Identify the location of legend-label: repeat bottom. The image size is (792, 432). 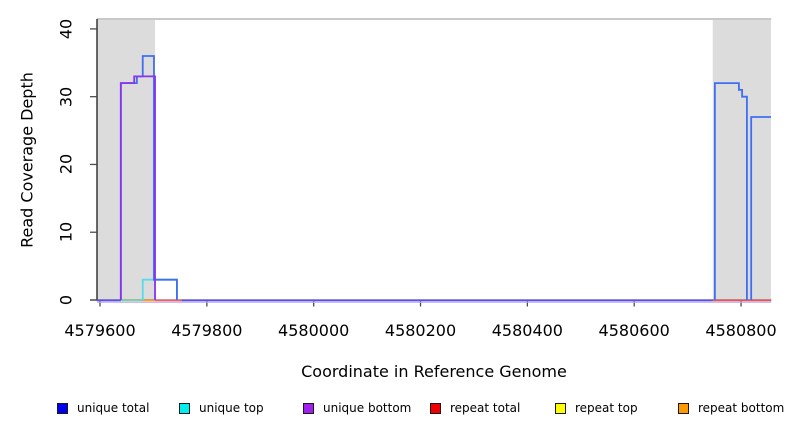
(741, 408).